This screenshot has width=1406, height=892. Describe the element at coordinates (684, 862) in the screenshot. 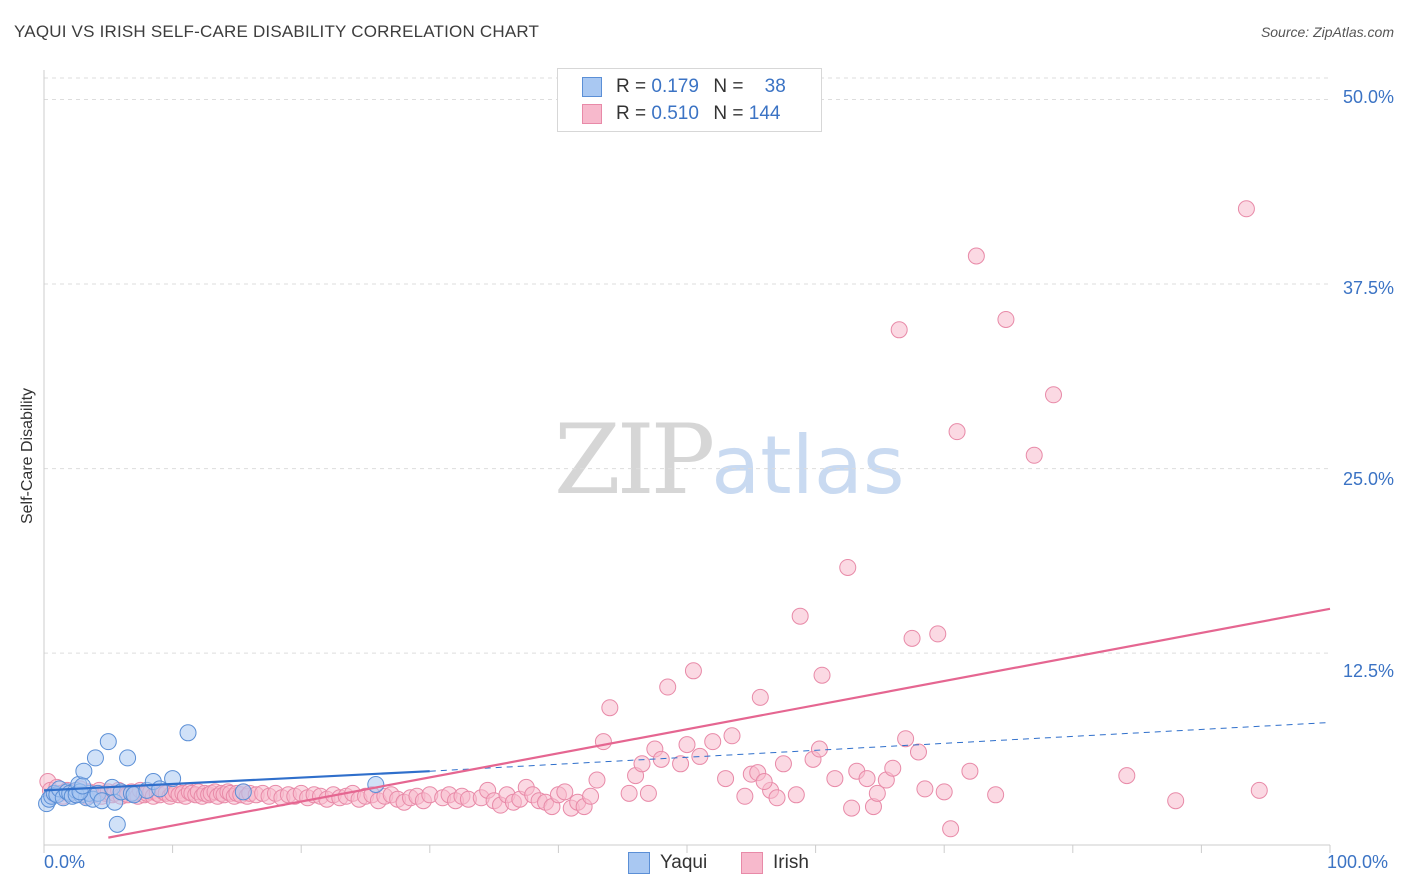

I see `yaqui-legend-label: Yaqui` at that location.